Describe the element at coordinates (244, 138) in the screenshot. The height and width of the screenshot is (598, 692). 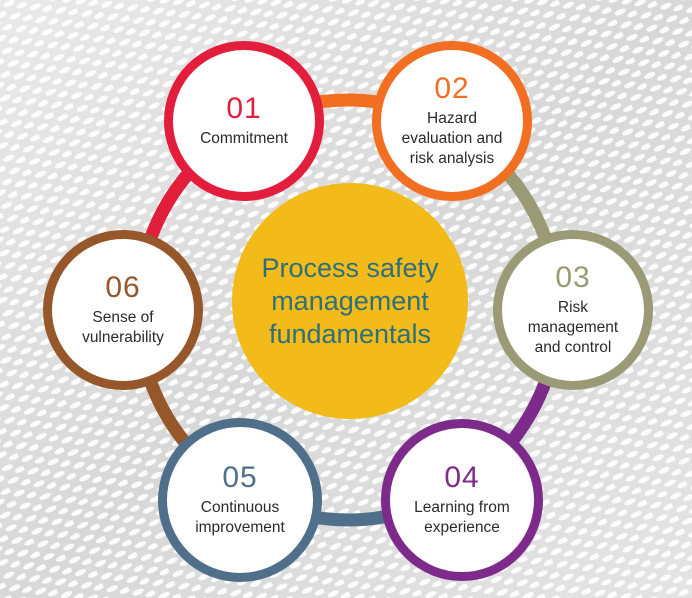
I see `step-label: Commitment` at that location.